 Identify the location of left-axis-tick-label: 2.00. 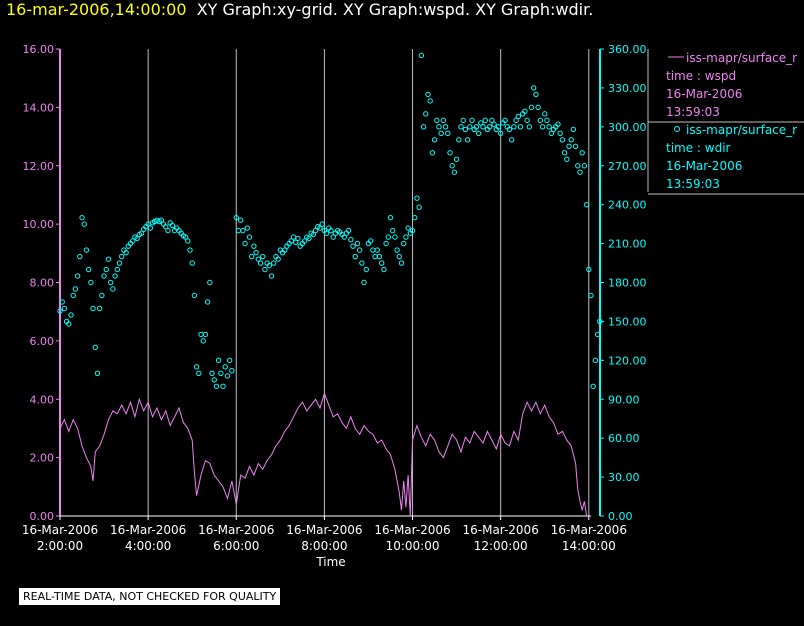
(42, 458).